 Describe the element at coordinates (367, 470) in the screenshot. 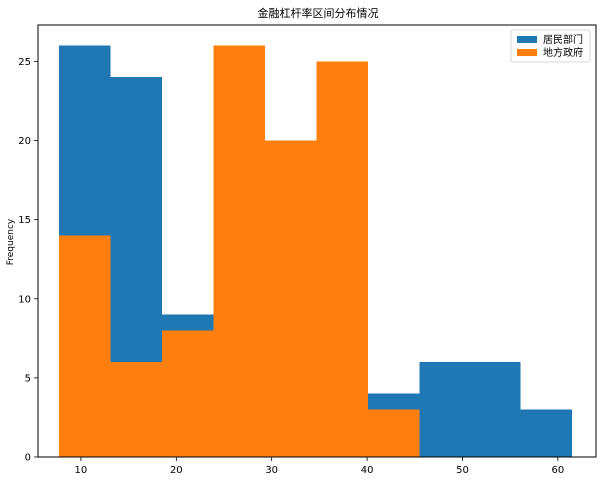

I see `x-tick-label-3: 40` at that location.